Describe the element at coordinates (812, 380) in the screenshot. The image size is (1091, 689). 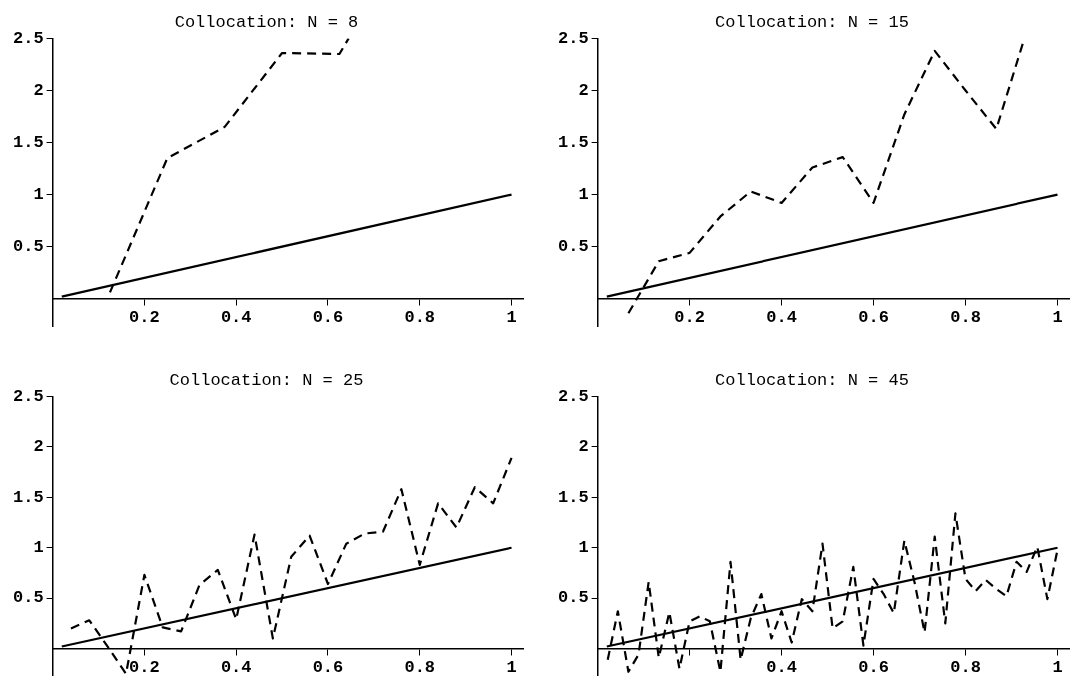
I see `chart-title: Collocation: N = 45` at that location.